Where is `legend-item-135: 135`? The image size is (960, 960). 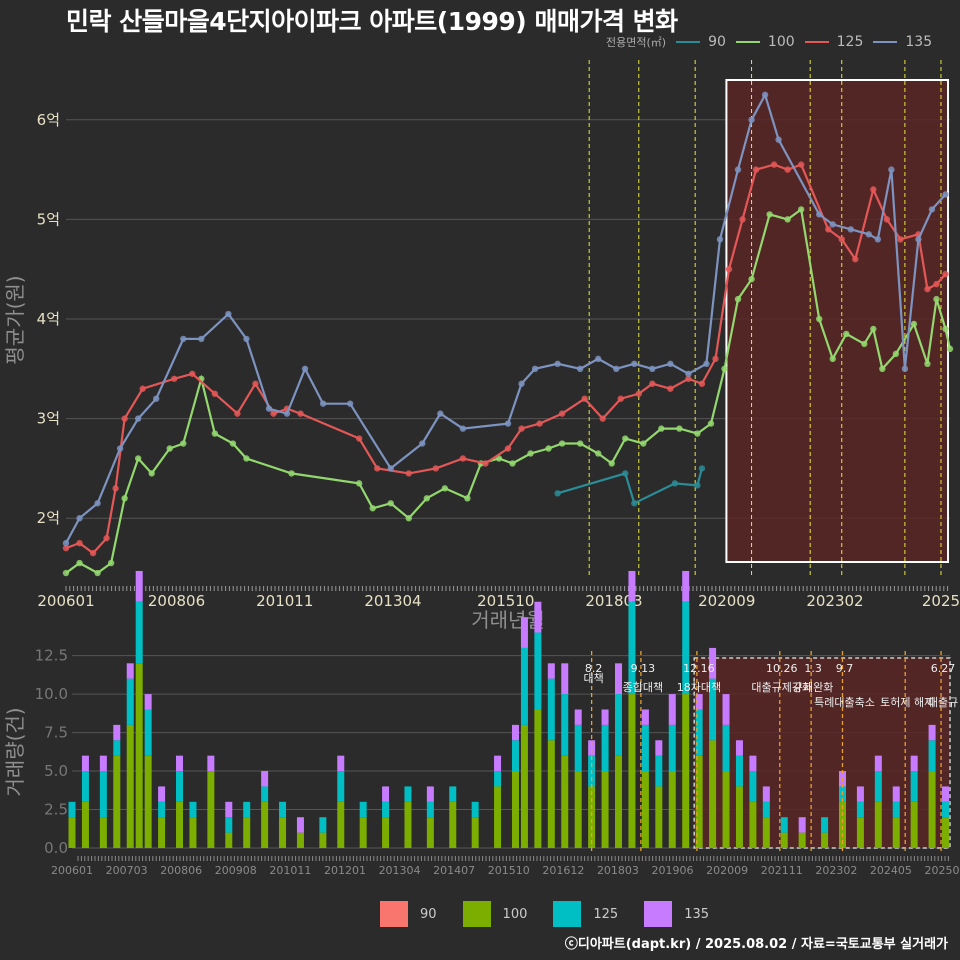 legend-item-135: 135 is located at coordinates (902, 42).